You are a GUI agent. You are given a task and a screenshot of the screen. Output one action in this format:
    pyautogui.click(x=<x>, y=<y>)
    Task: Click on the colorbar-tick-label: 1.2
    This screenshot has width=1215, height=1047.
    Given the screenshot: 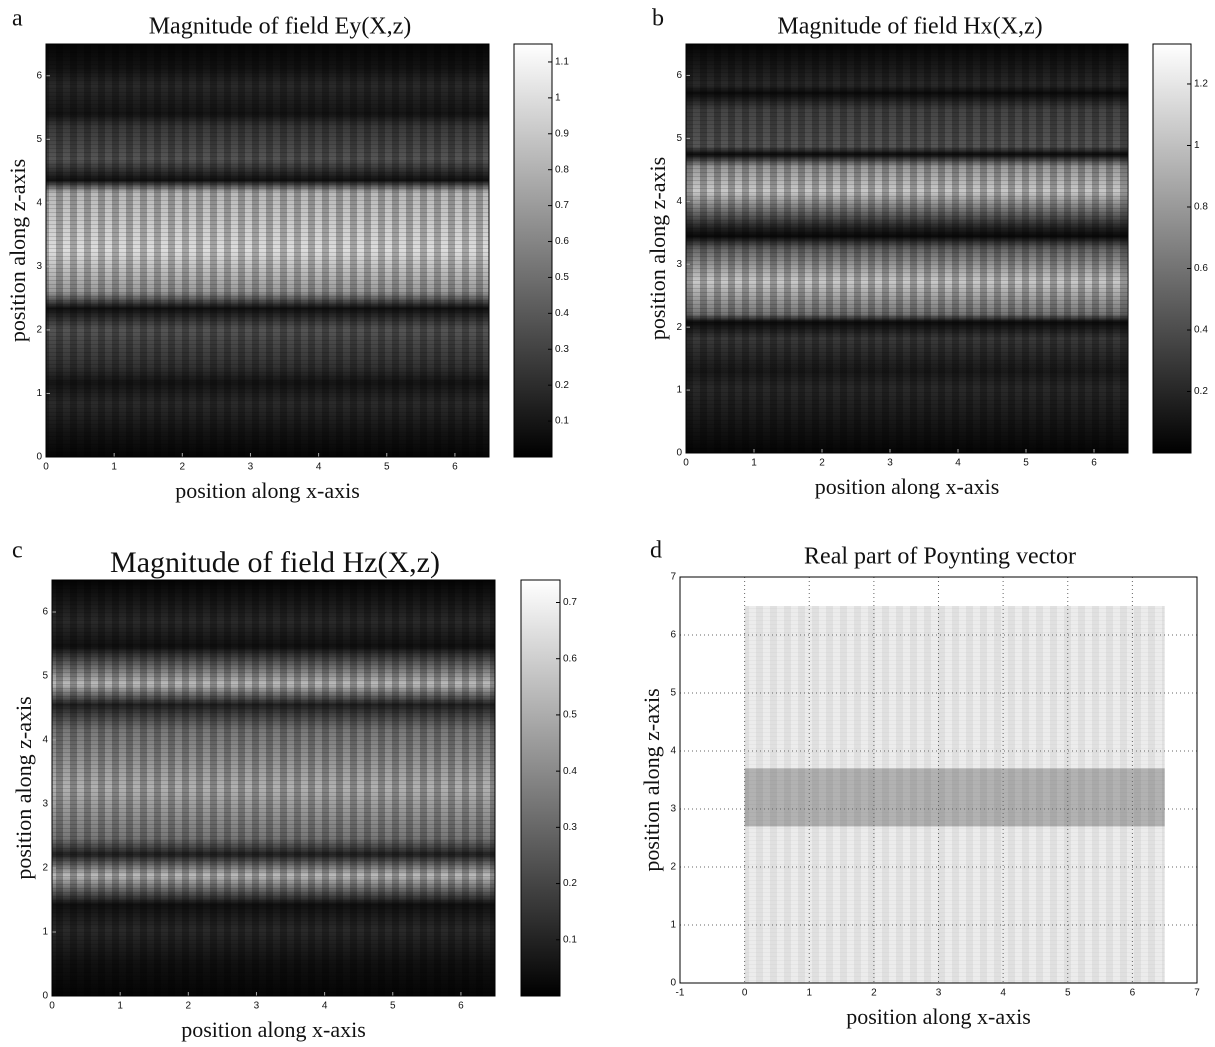 What is the action you would take?
    pyautogui.click(x=1201, y=84)
    